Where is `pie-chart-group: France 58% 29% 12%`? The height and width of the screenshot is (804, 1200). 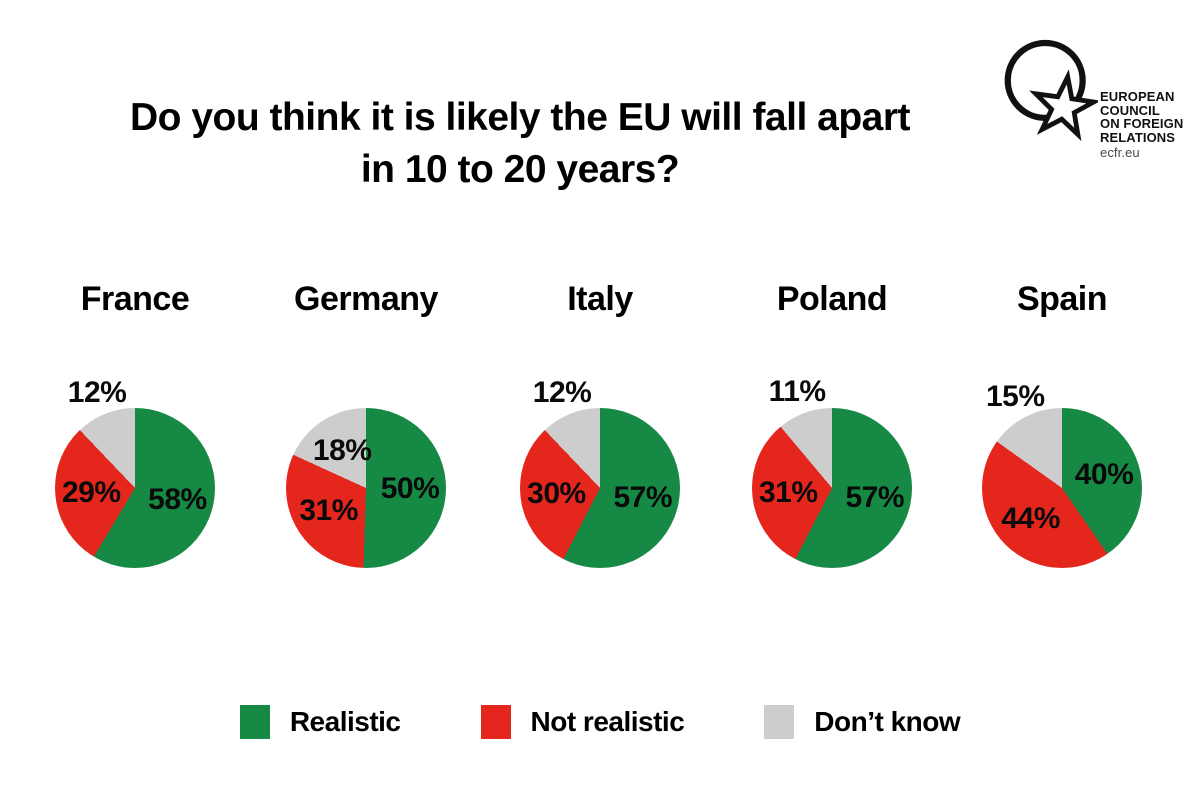 pie-chart-group: France 58% 29% 12% is located at coordinates (135, 430).